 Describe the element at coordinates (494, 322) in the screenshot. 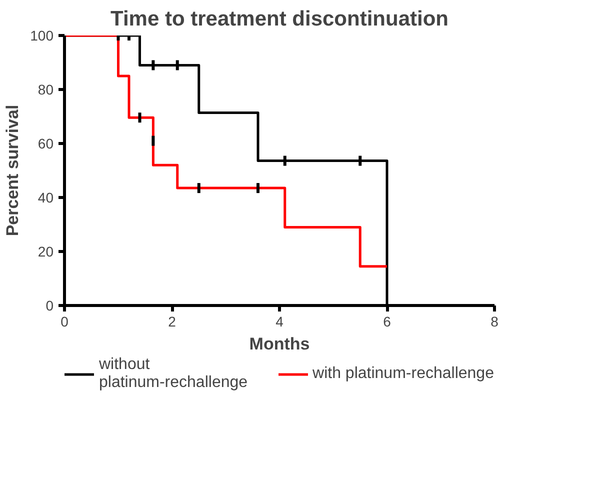

I see `x-tick-label: 8` at that location.